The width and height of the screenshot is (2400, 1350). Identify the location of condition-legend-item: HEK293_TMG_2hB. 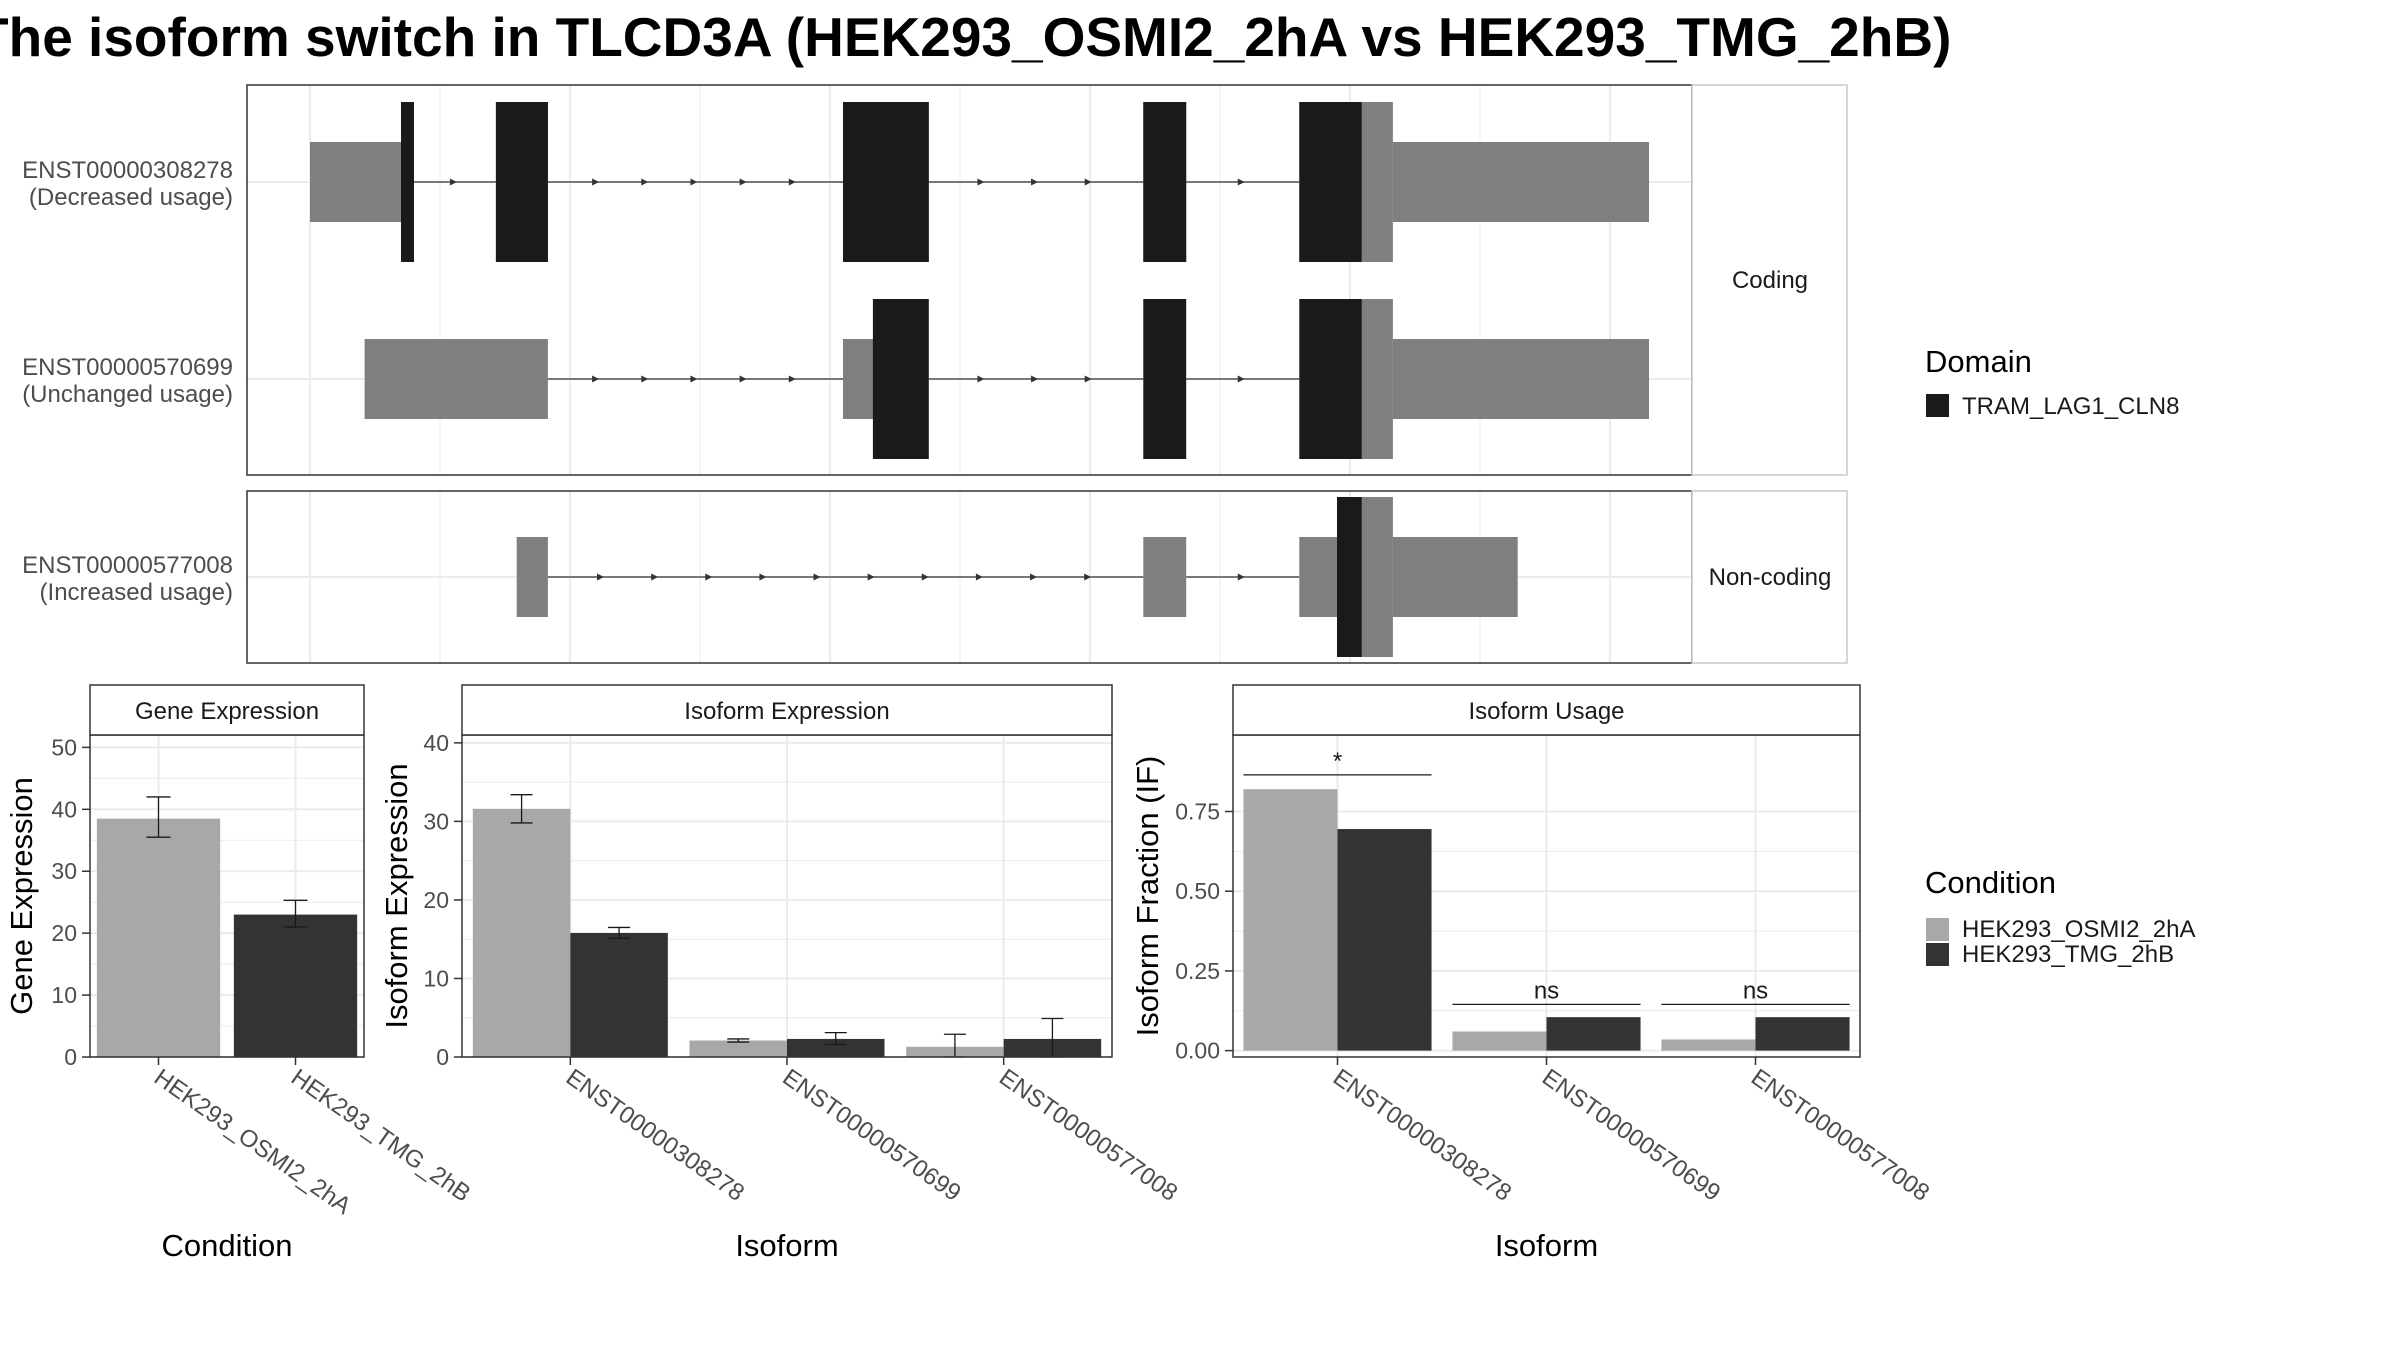
(2068, 954).